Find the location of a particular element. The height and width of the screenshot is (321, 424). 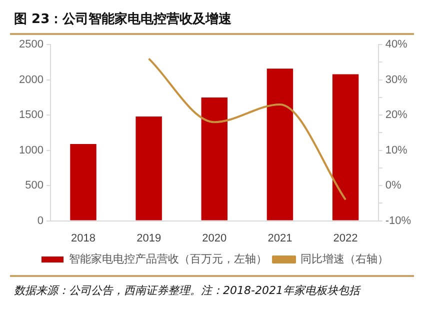

source-note: 数据来源：公司公告，西南证券整理。注：2018-2021年家电板块包括 is located at coordinates (187, 290).